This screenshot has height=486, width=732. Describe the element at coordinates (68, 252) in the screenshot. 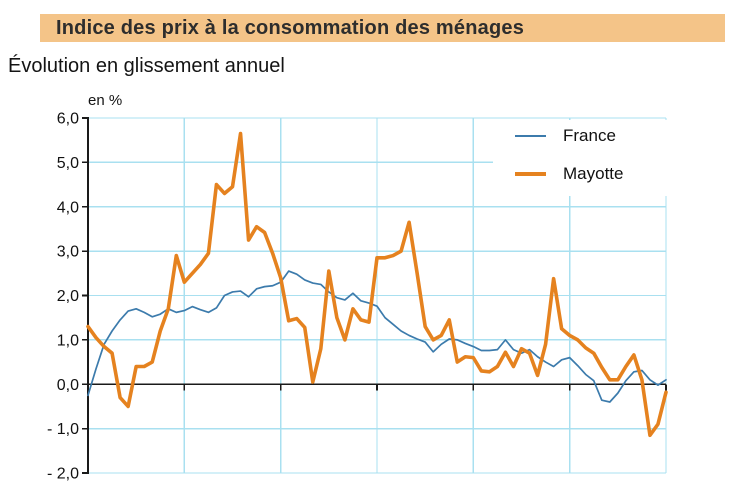

I see `y-tick-label: 3,0` at that location.